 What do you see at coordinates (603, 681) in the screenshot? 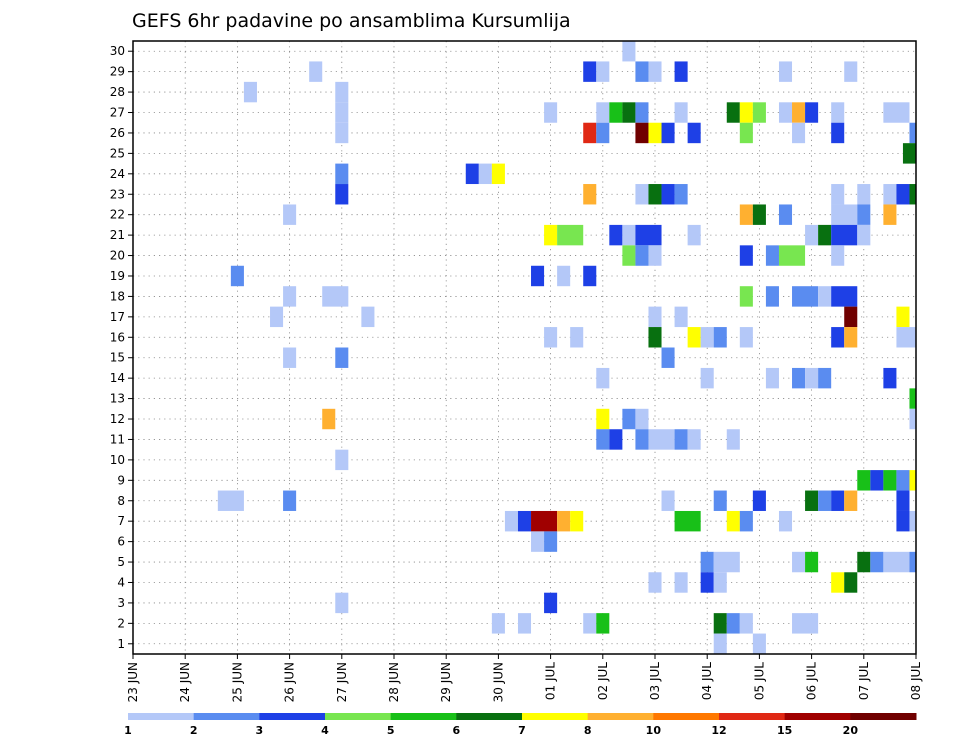
I see `x-tick-label: 02 JUL` at bounding box center [603, 681].